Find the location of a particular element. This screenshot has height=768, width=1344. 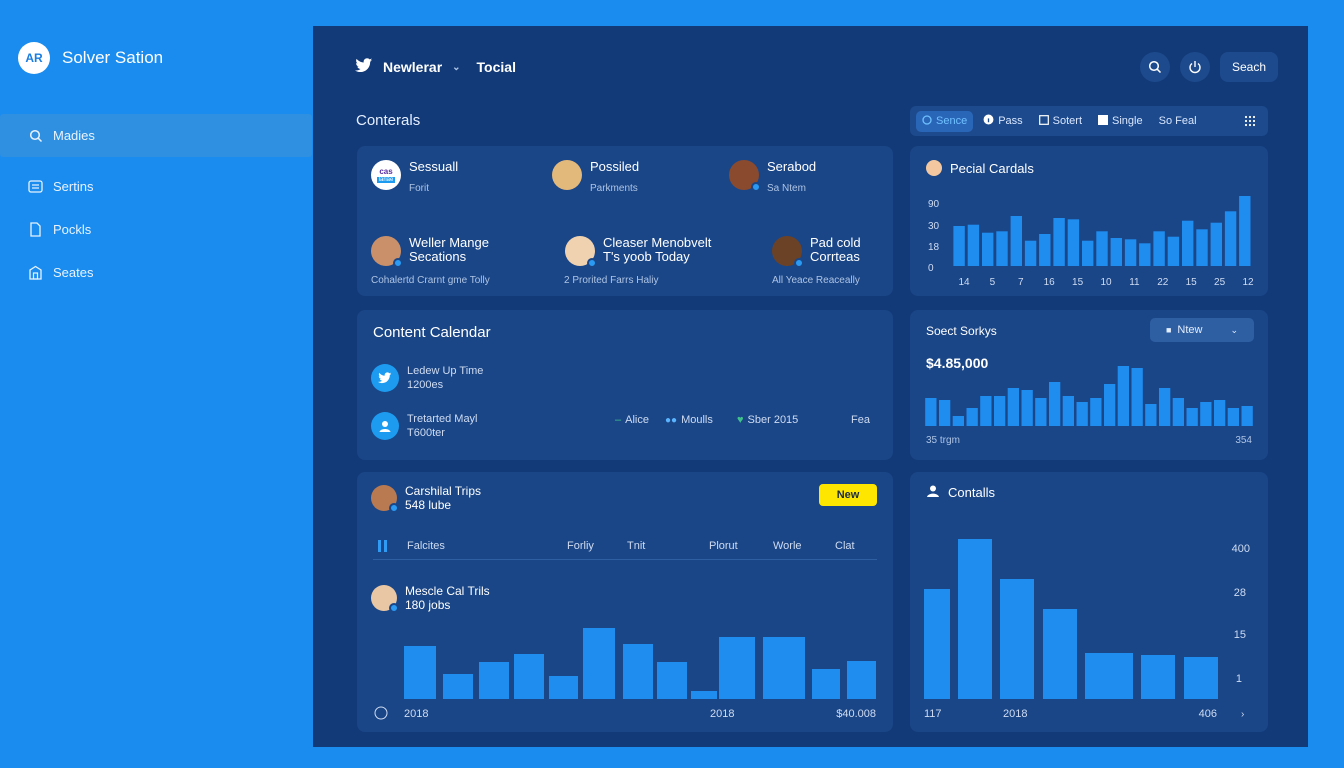

filter-so-feal: So Feal is located at coordinates (1178, 121).